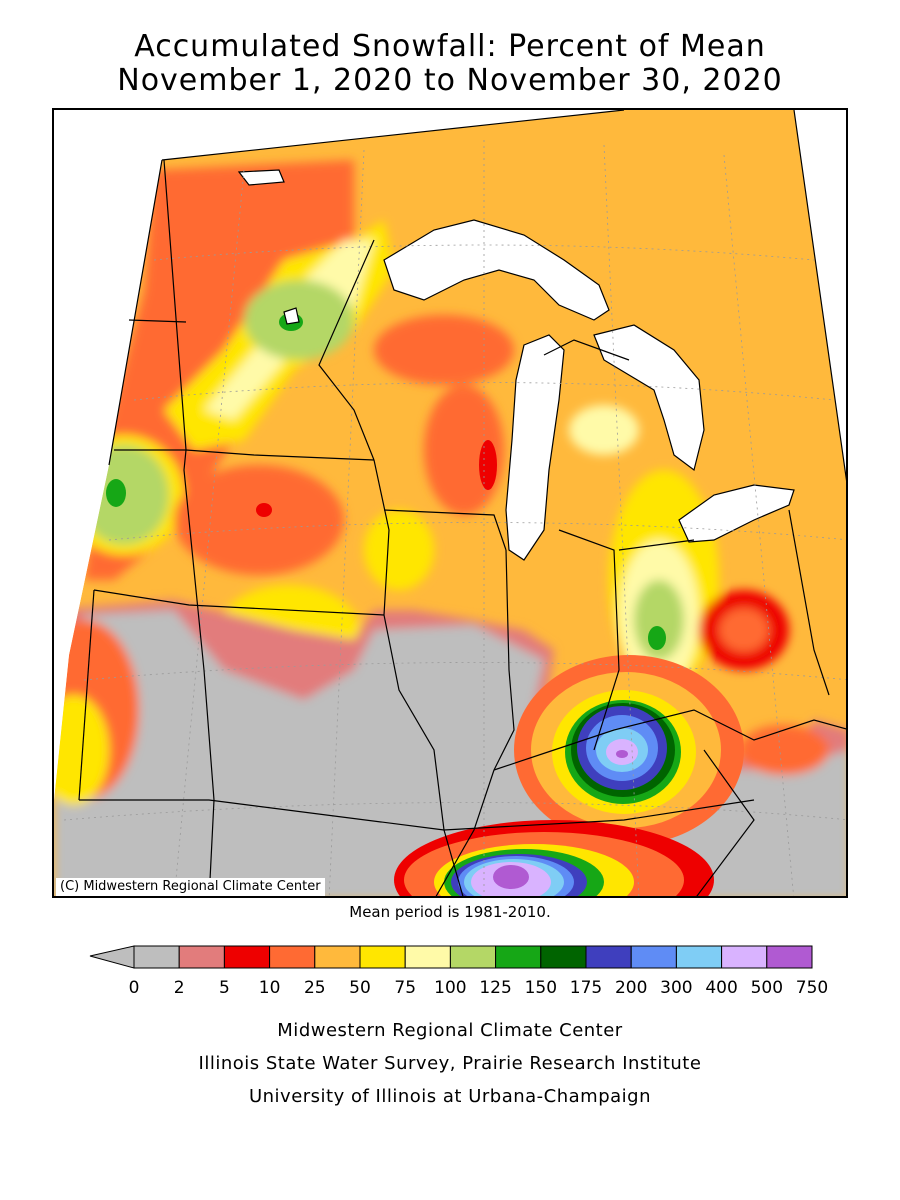 Image resolution: width=900 pixels, height=1200 pixels. Describe the element at coordinates (116, 493) in the screenshot. I see `band-125-150-sd` at that location.